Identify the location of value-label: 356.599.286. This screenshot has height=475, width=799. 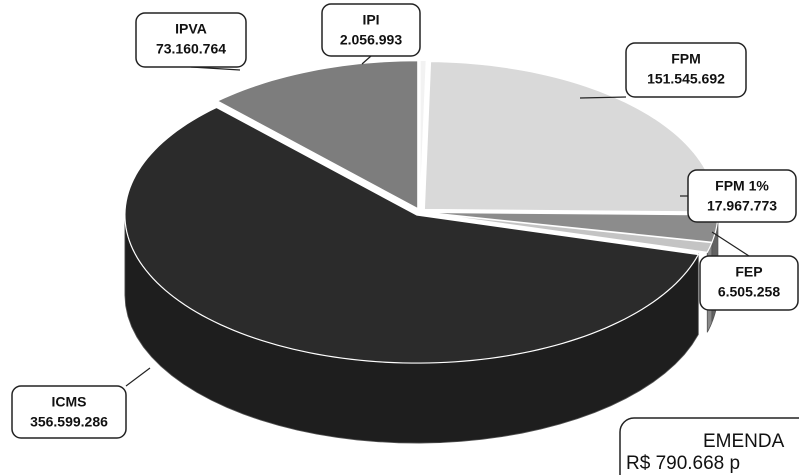
(69, 422).